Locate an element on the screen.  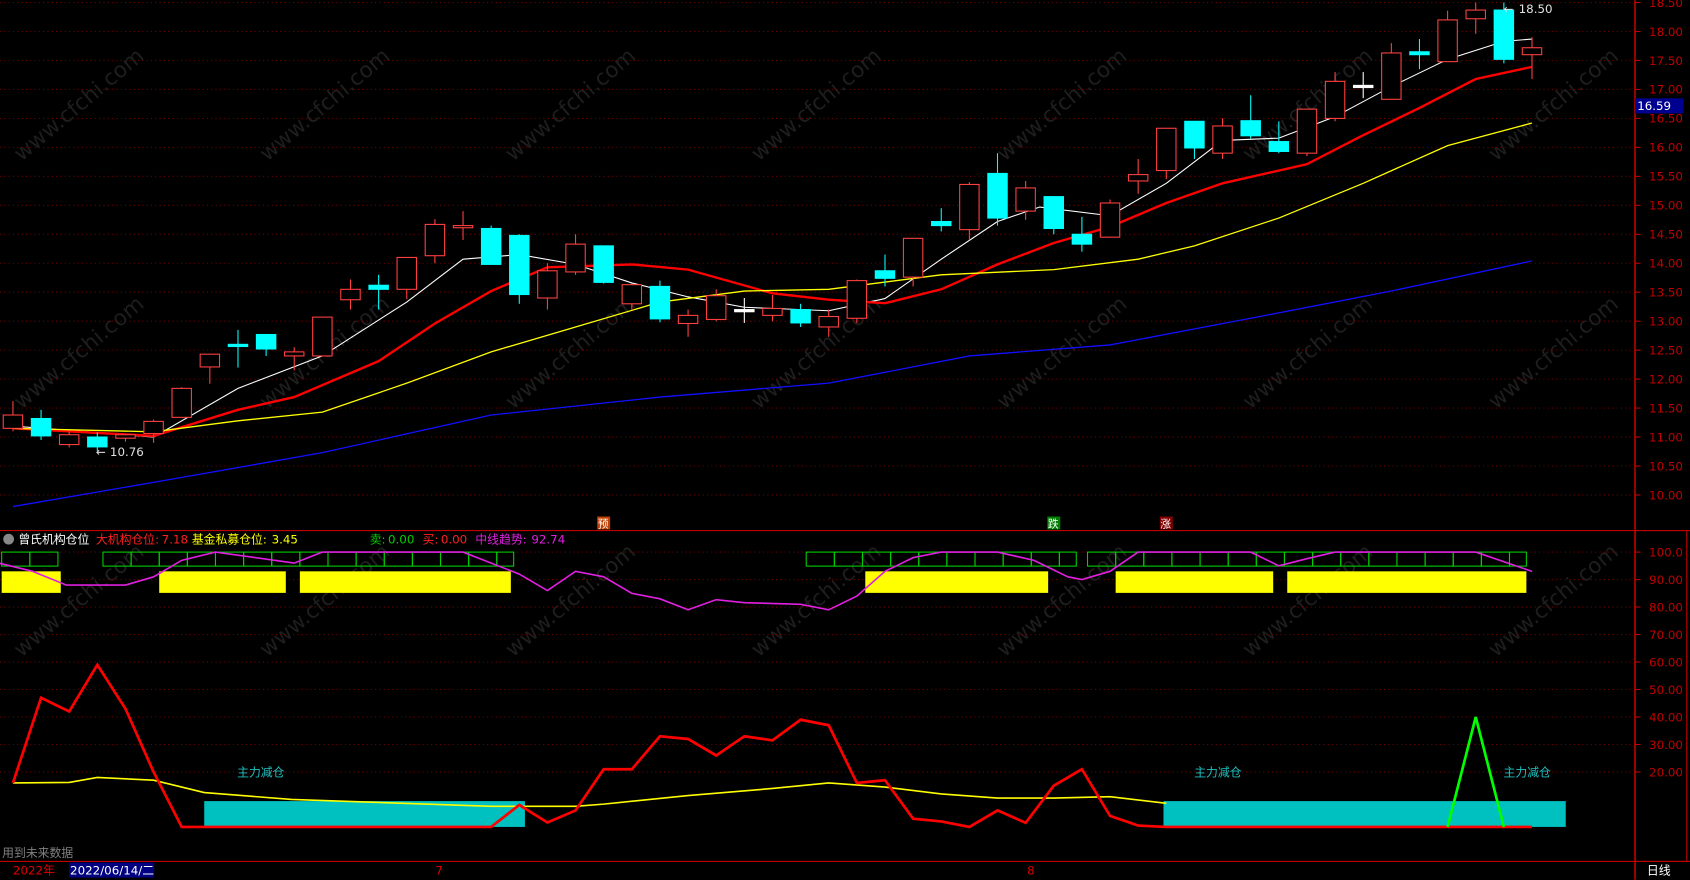
sell-value: 0.00 is located at coordinates (401, 539).